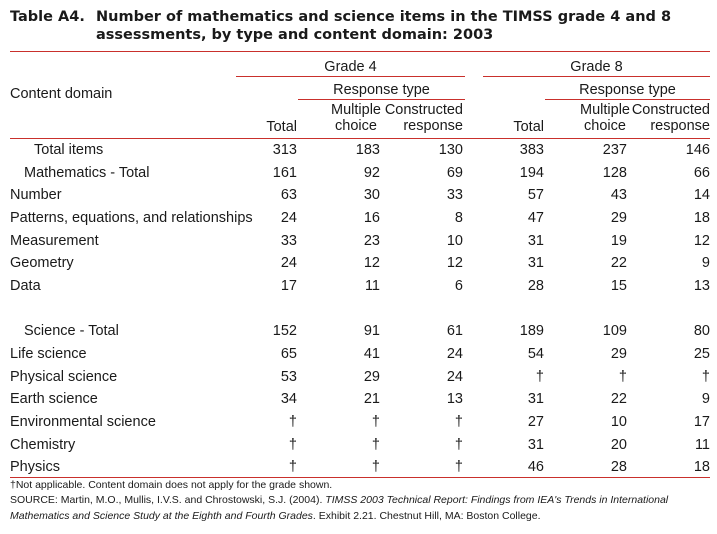 Image resolution: width=717 pixels, height=534 pixels. What do you see at coordinates (535, 195) in the screenshot?
I see `cell-g8-total: 57` at bounding box center [535, 195].